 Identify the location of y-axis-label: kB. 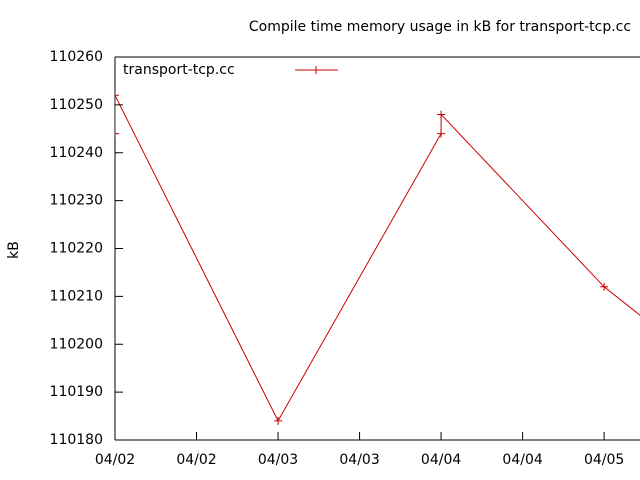
(14, 250).